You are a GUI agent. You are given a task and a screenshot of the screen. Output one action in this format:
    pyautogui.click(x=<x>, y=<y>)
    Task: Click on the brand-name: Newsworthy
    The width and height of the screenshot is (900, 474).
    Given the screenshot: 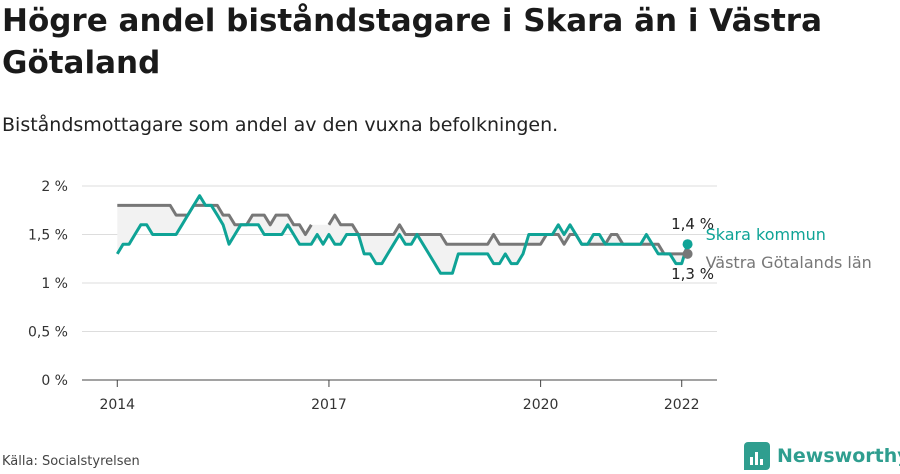 What is the action you would take?
    pyautogui.click(x=838, y=456)
    